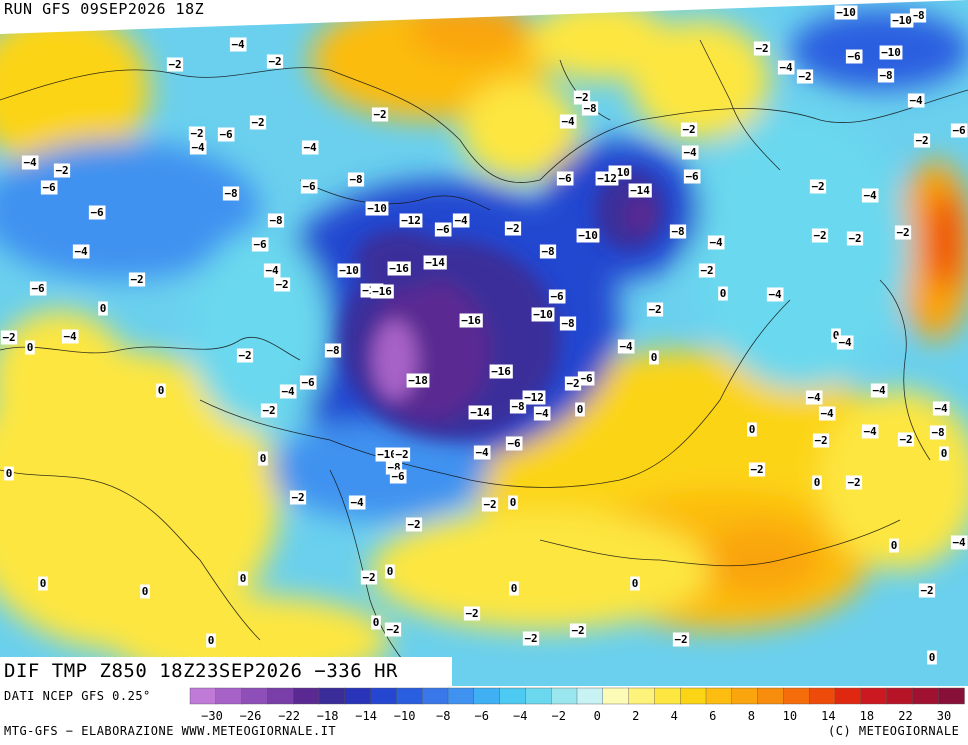 The height and width of the screenshot is (745, 968). I want to click on map-title: DIF TMP Z850 18Z23SEP2026 −336 HR, so click(226, 671).